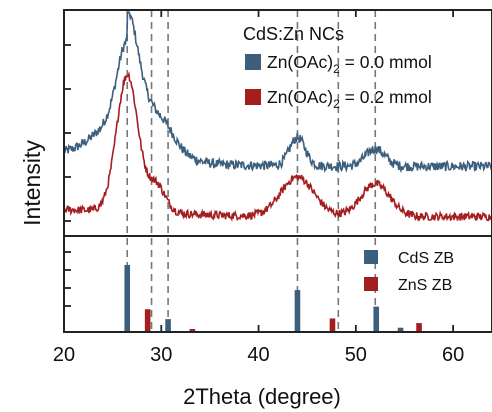 Image resolution: width=492 pixels, height=412 pixels. Describe the element at coordinates (426, 258) in the screenshot. I see `legend-label-ref-0: CdS ZB` at that location.